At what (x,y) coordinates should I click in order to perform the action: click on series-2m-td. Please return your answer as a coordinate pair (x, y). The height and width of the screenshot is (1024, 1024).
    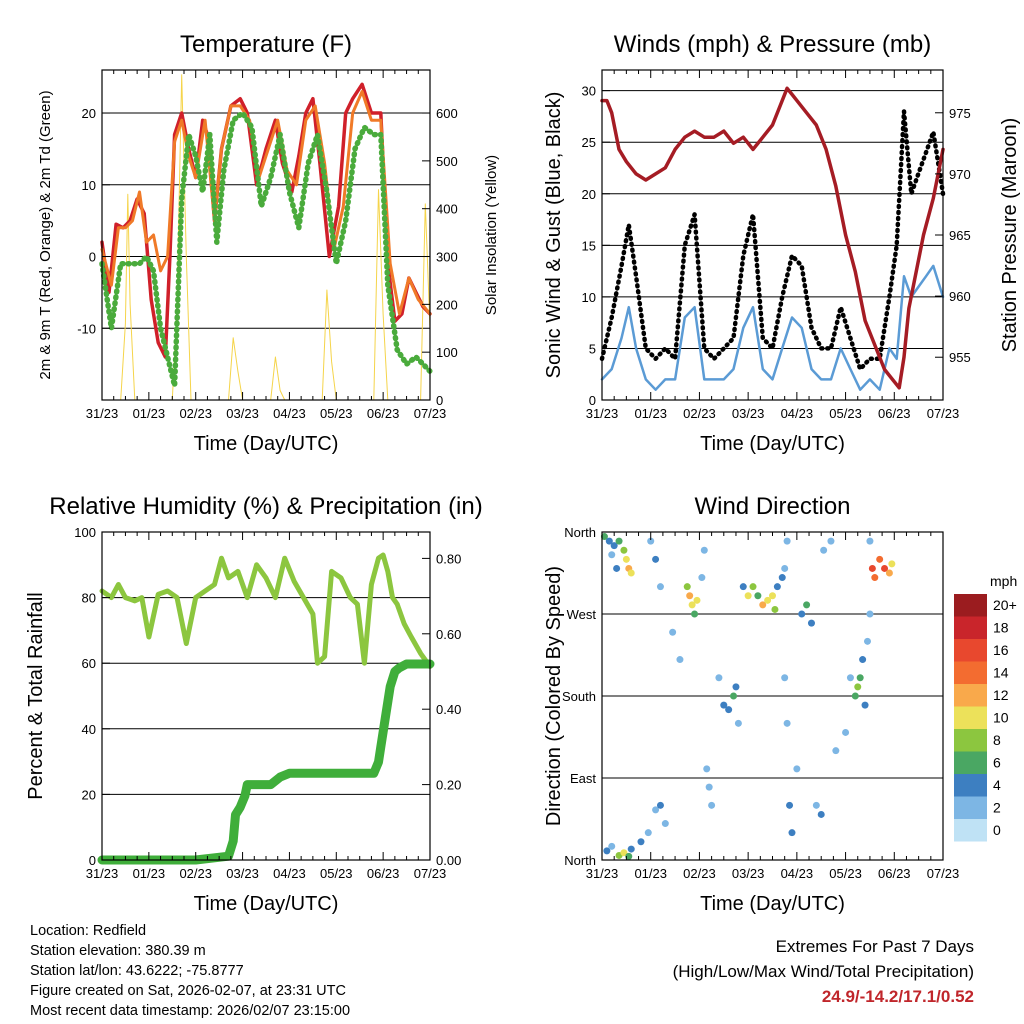
    Looking at the image, I should click on (266, 249).